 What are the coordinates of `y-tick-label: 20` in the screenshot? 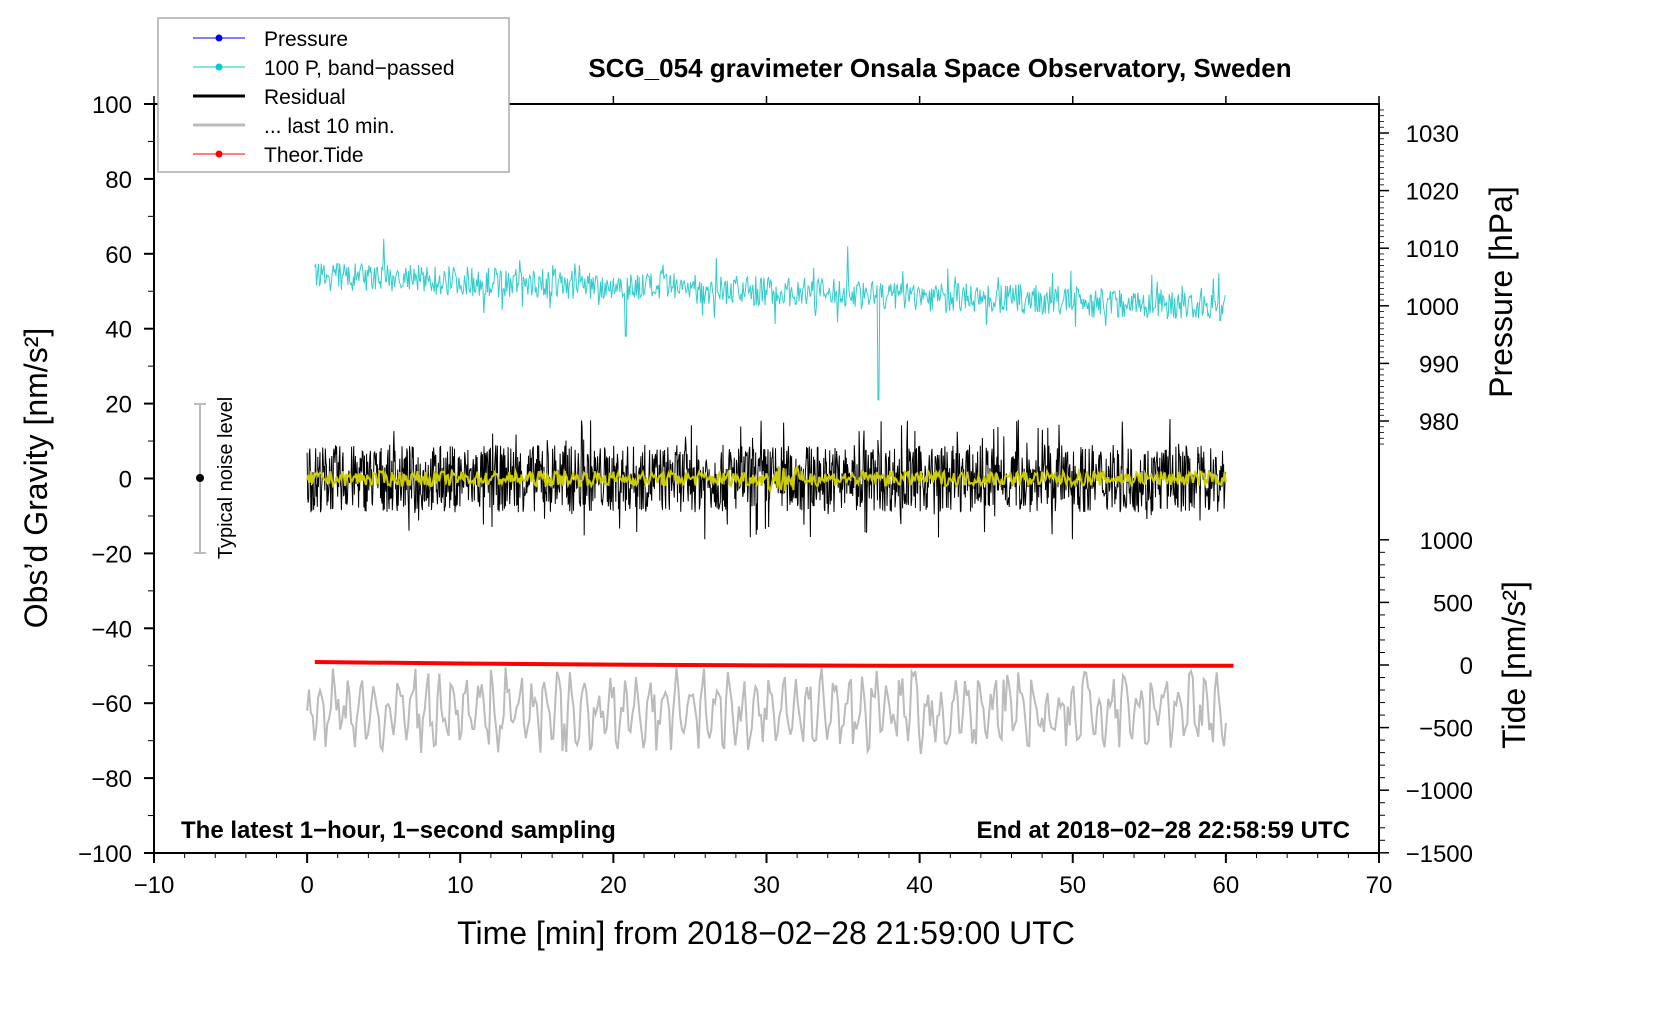 It's located at (118, 405).